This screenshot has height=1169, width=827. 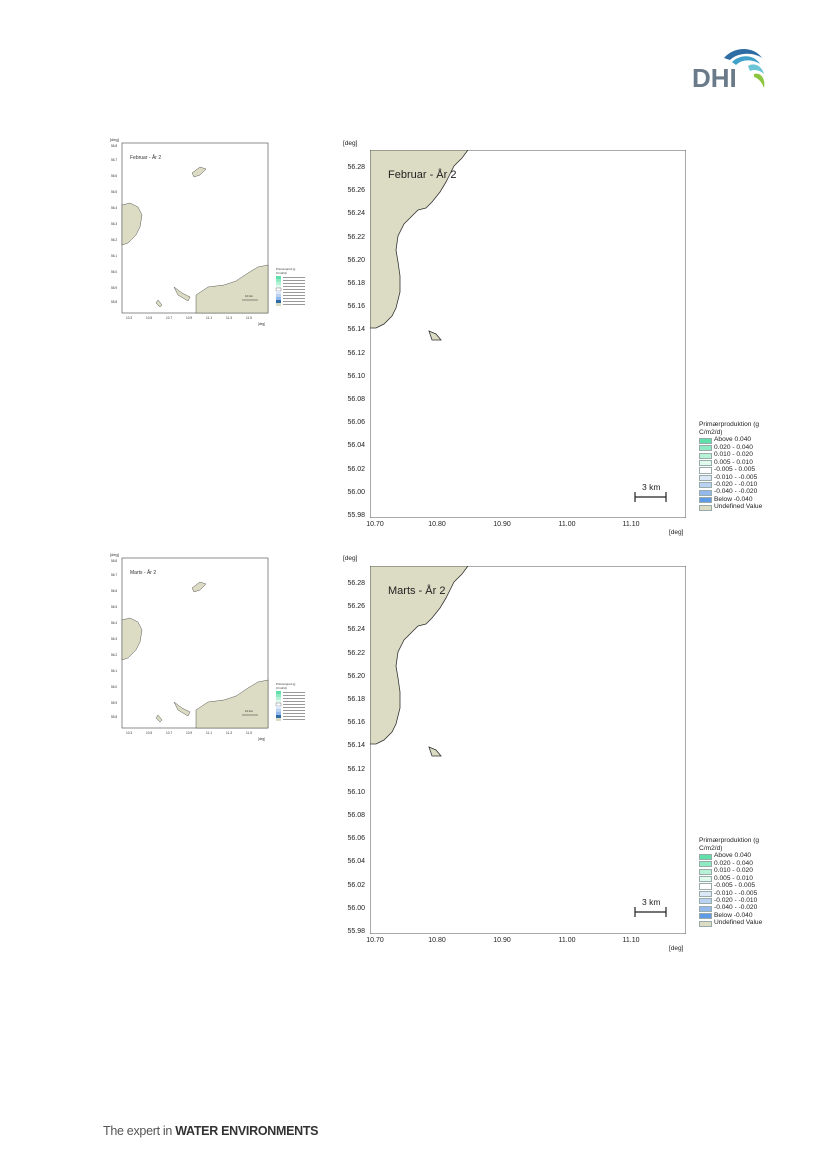 What do you see at coordinates (356, 607) in the screenshot?
I see `y-tick-label: 56.26` at bounding box center [356, 607].